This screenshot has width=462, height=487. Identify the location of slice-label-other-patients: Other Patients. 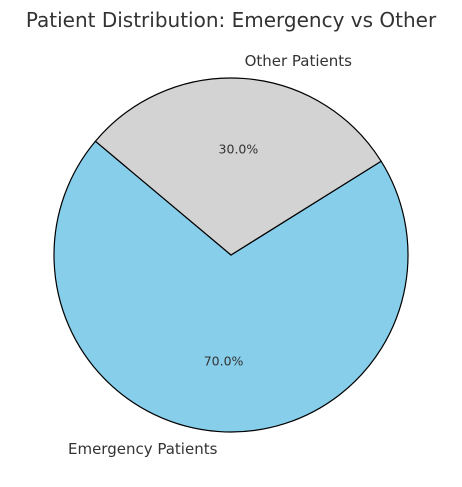
(299, 61).